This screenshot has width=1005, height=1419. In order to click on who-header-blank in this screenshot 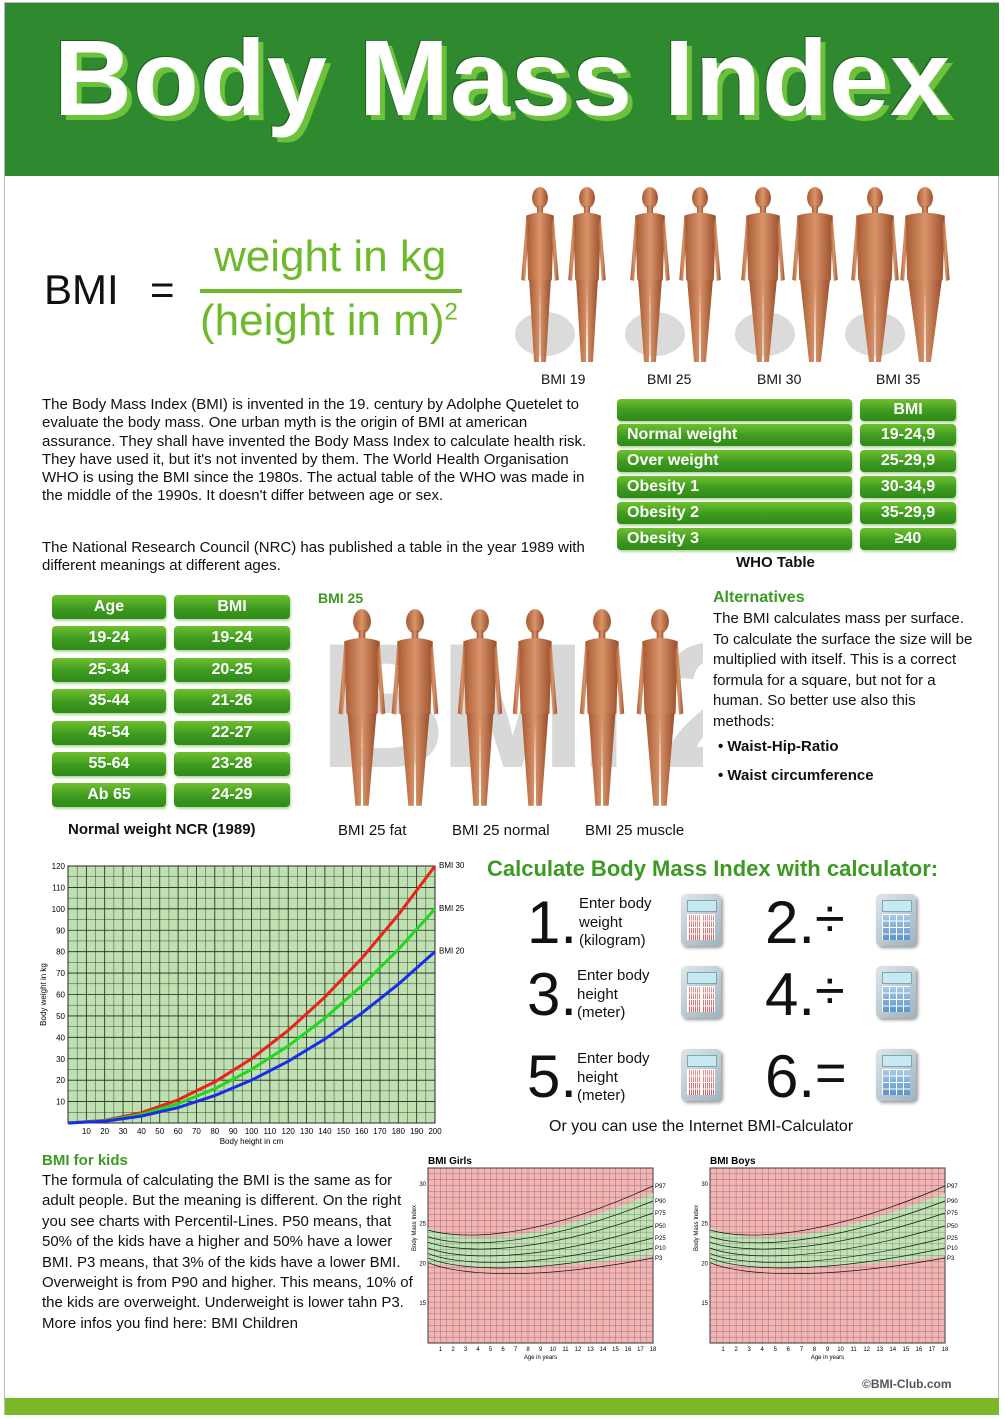, I will do `click(734, 410)`.